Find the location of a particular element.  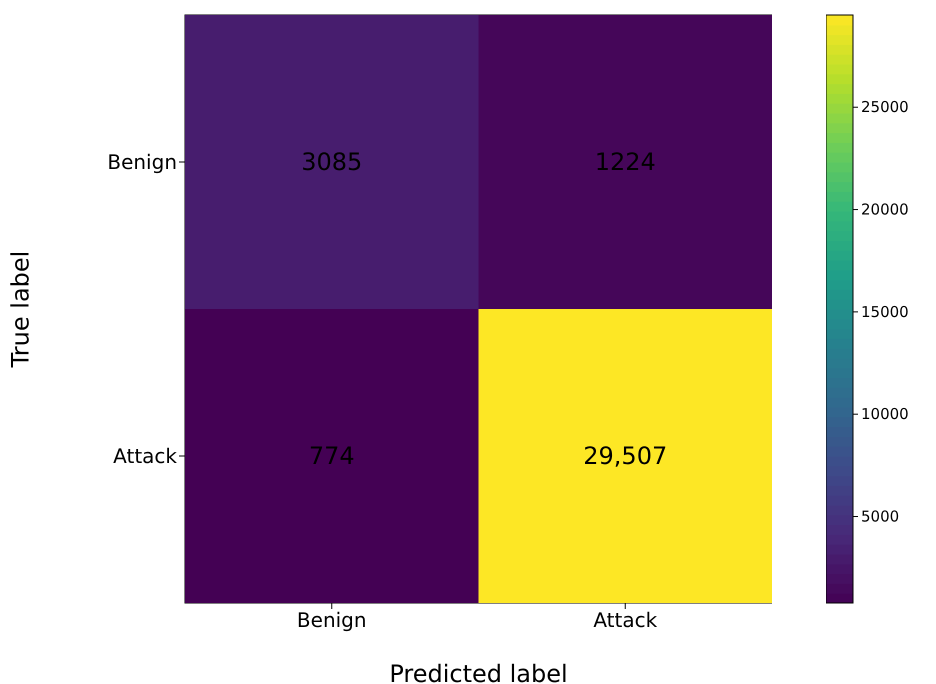

color-bar-label: 20000 is located at coordinates (885, 209).